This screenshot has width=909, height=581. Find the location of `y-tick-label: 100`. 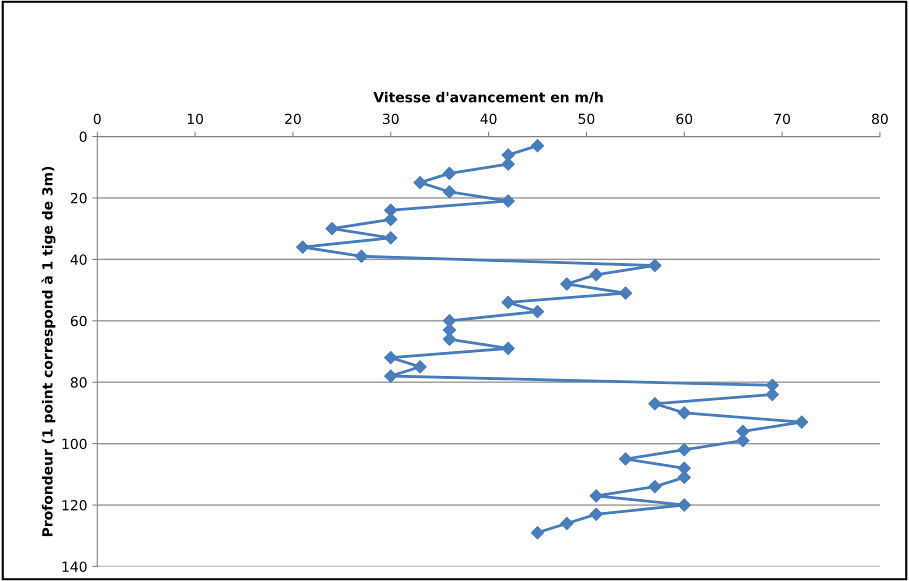

y-tick-label: 100 is located at coordinates (74, 444).